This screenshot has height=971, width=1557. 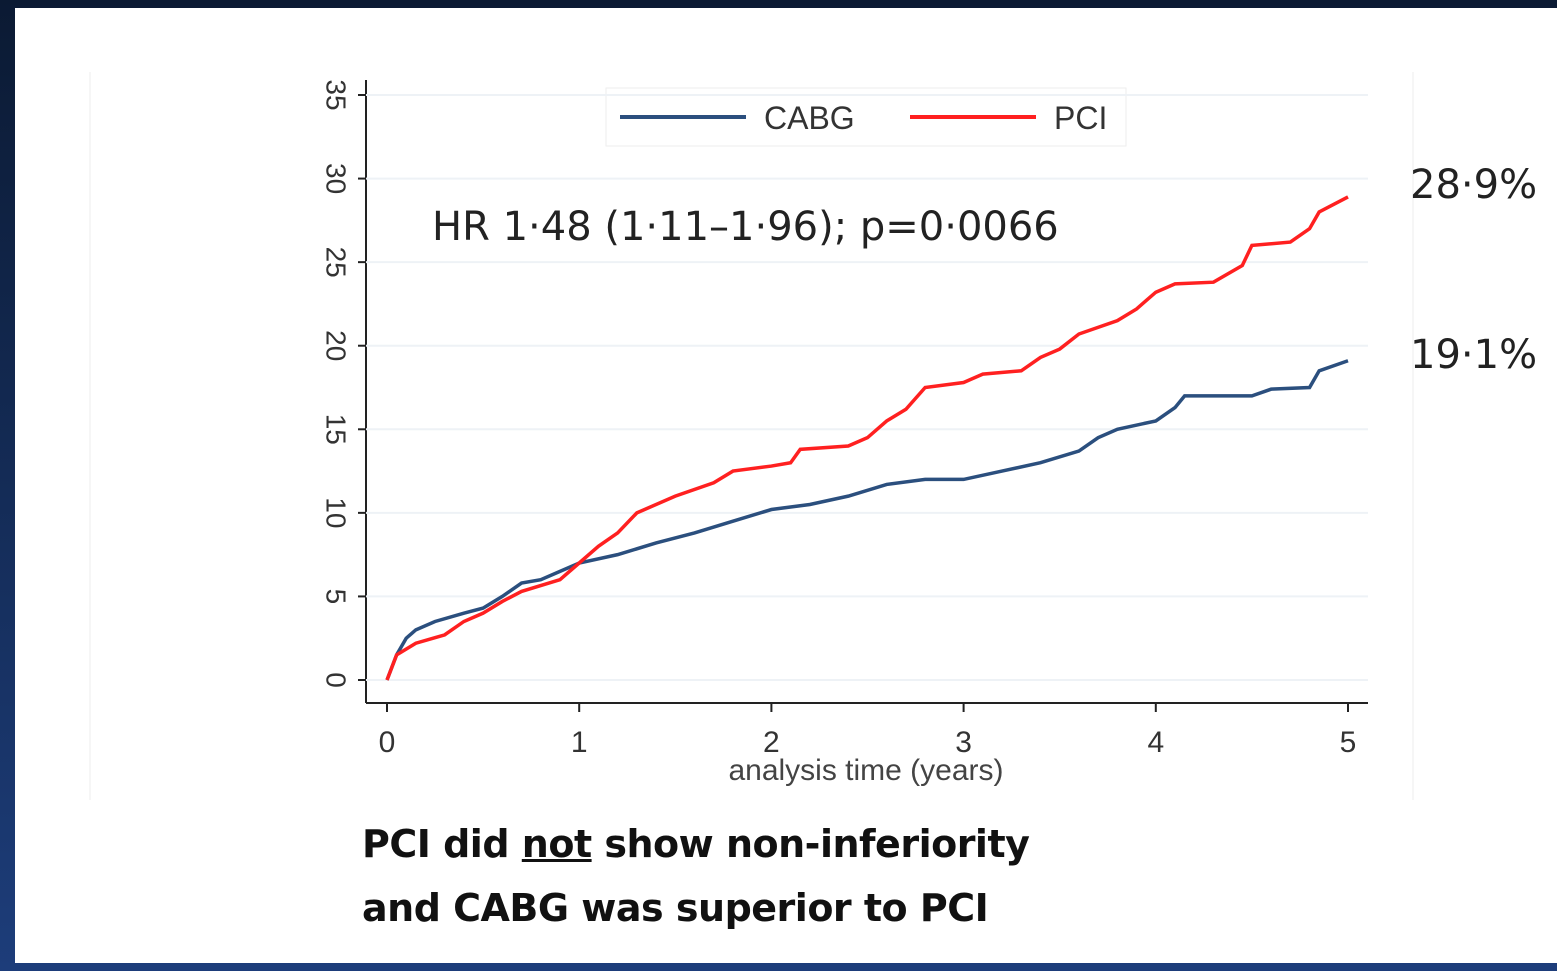 What do you see at coordinates (336, 597) in the screenshot?
I see `y-tick-label: 5` at bounding box center [336, 597].